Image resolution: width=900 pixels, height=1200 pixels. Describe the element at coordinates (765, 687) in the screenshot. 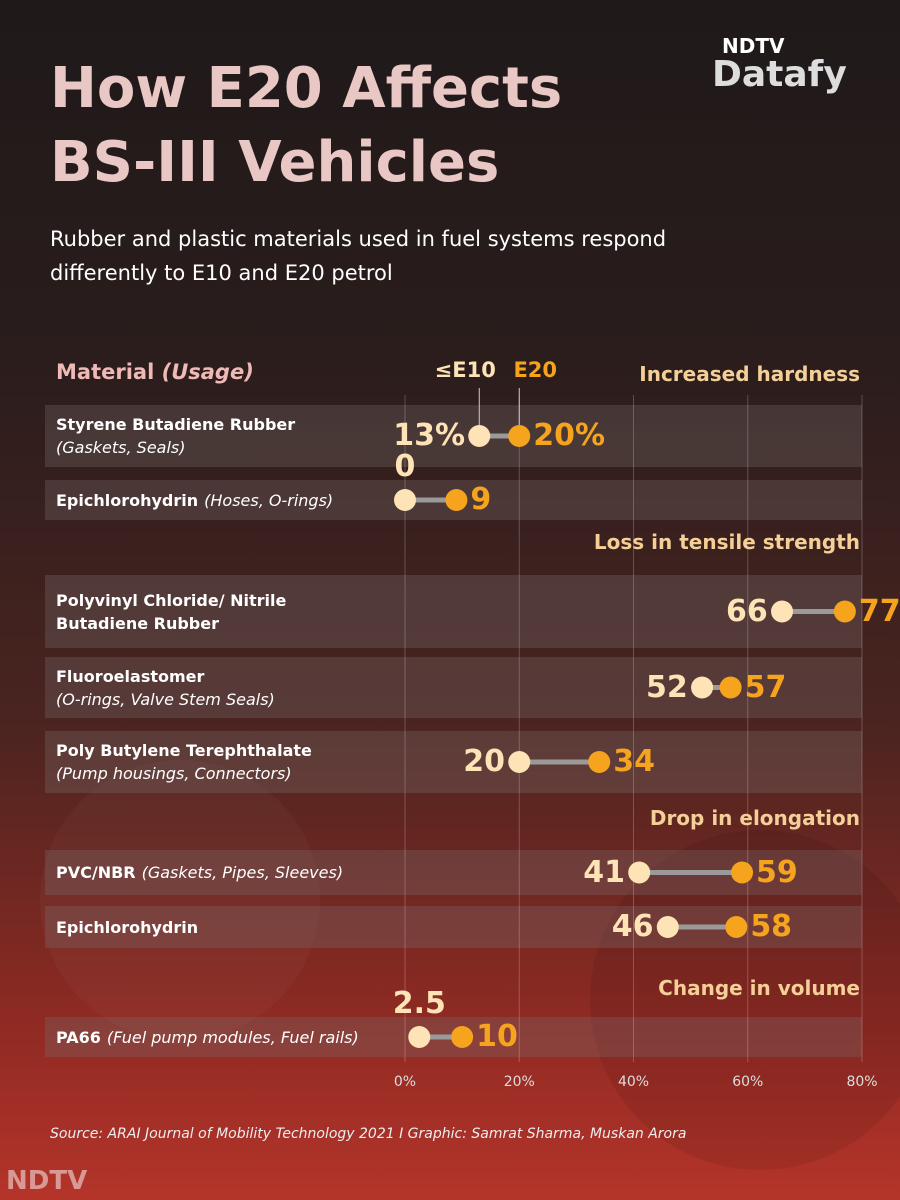

I see `e20-label: 57` at that location.